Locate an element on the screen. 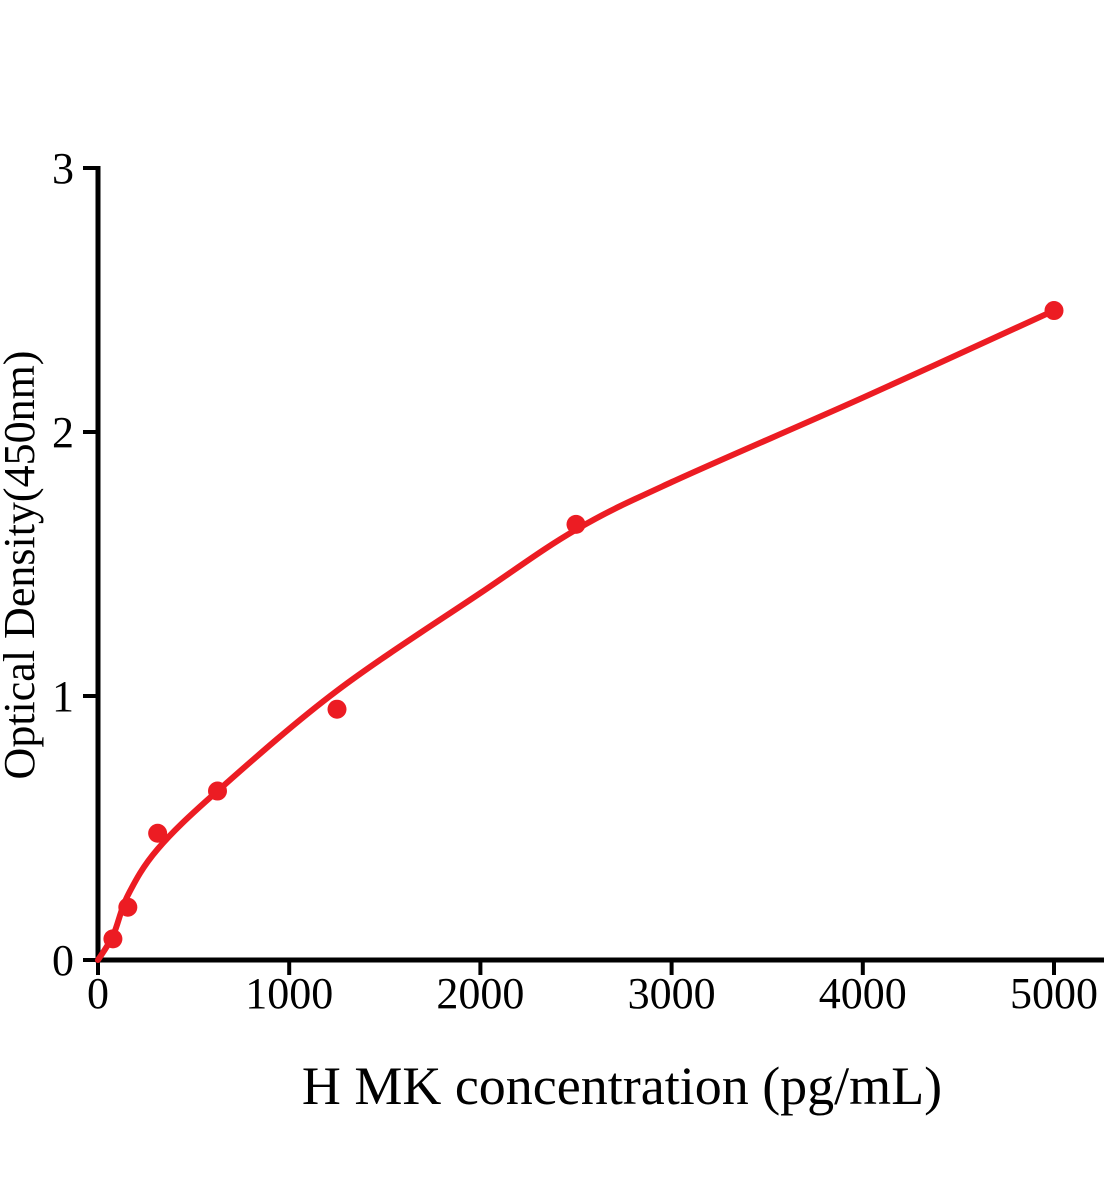  y-axis-title: Optical Density(450nm) is located at coordinates (22, 565).